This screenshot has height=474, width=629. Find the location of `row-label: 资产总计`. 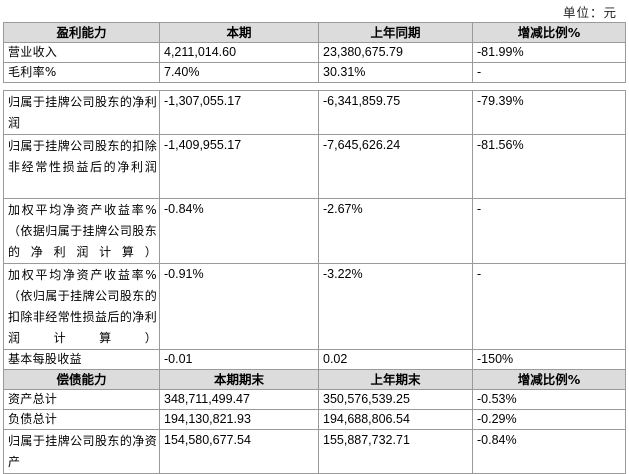

row-label: 资产总计 is located at coordinates (81, 399).